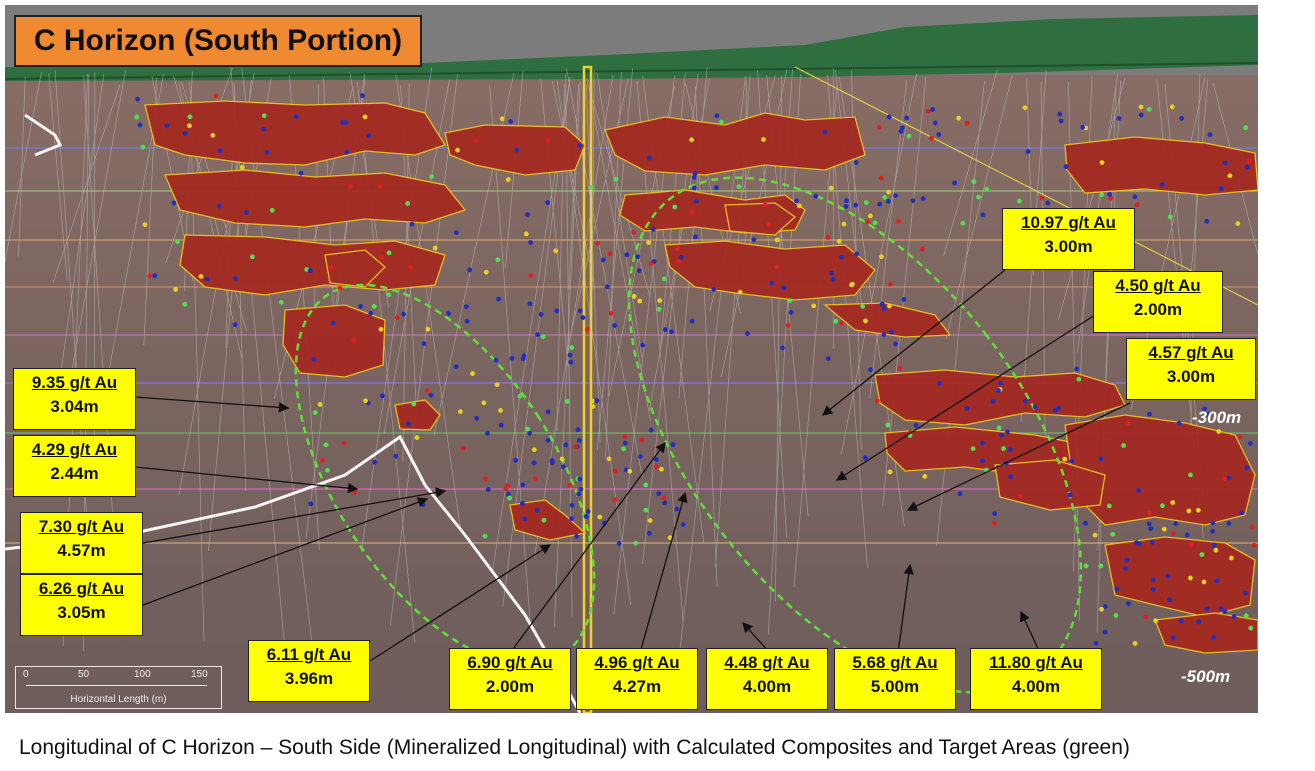  Describe the element at coordinates (587, 389) in the screenshot. I see `shaft` at that location.